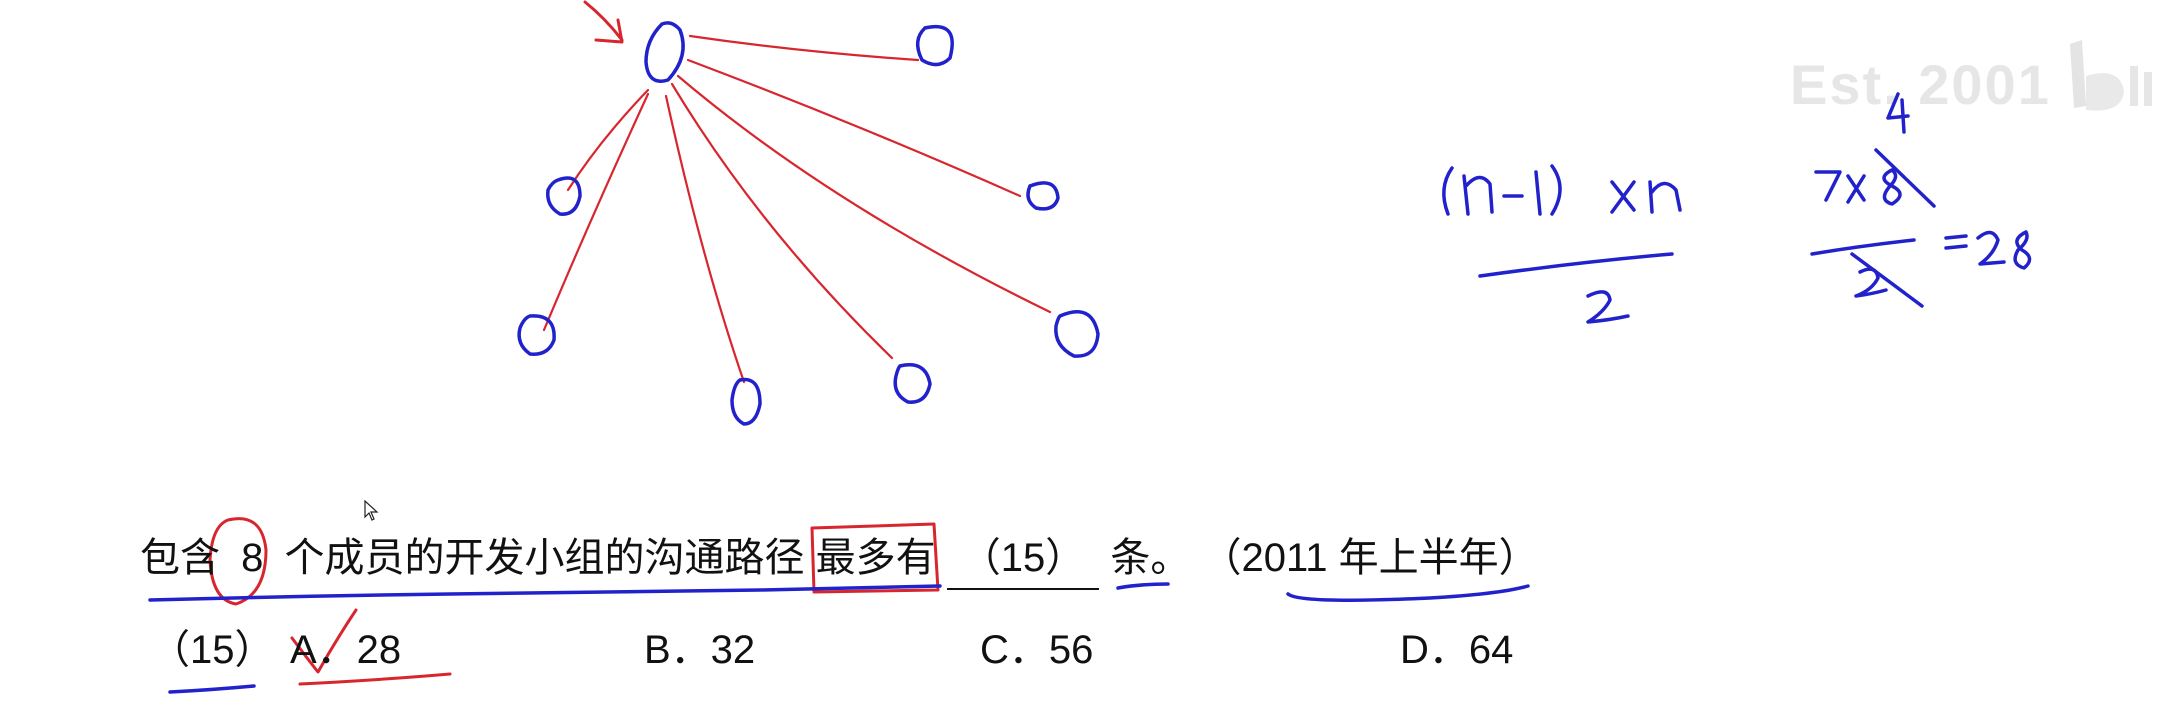  Describe the element at coordinates (1023, 559) in the screenshot. I see `question-blank: （15）` at that location.